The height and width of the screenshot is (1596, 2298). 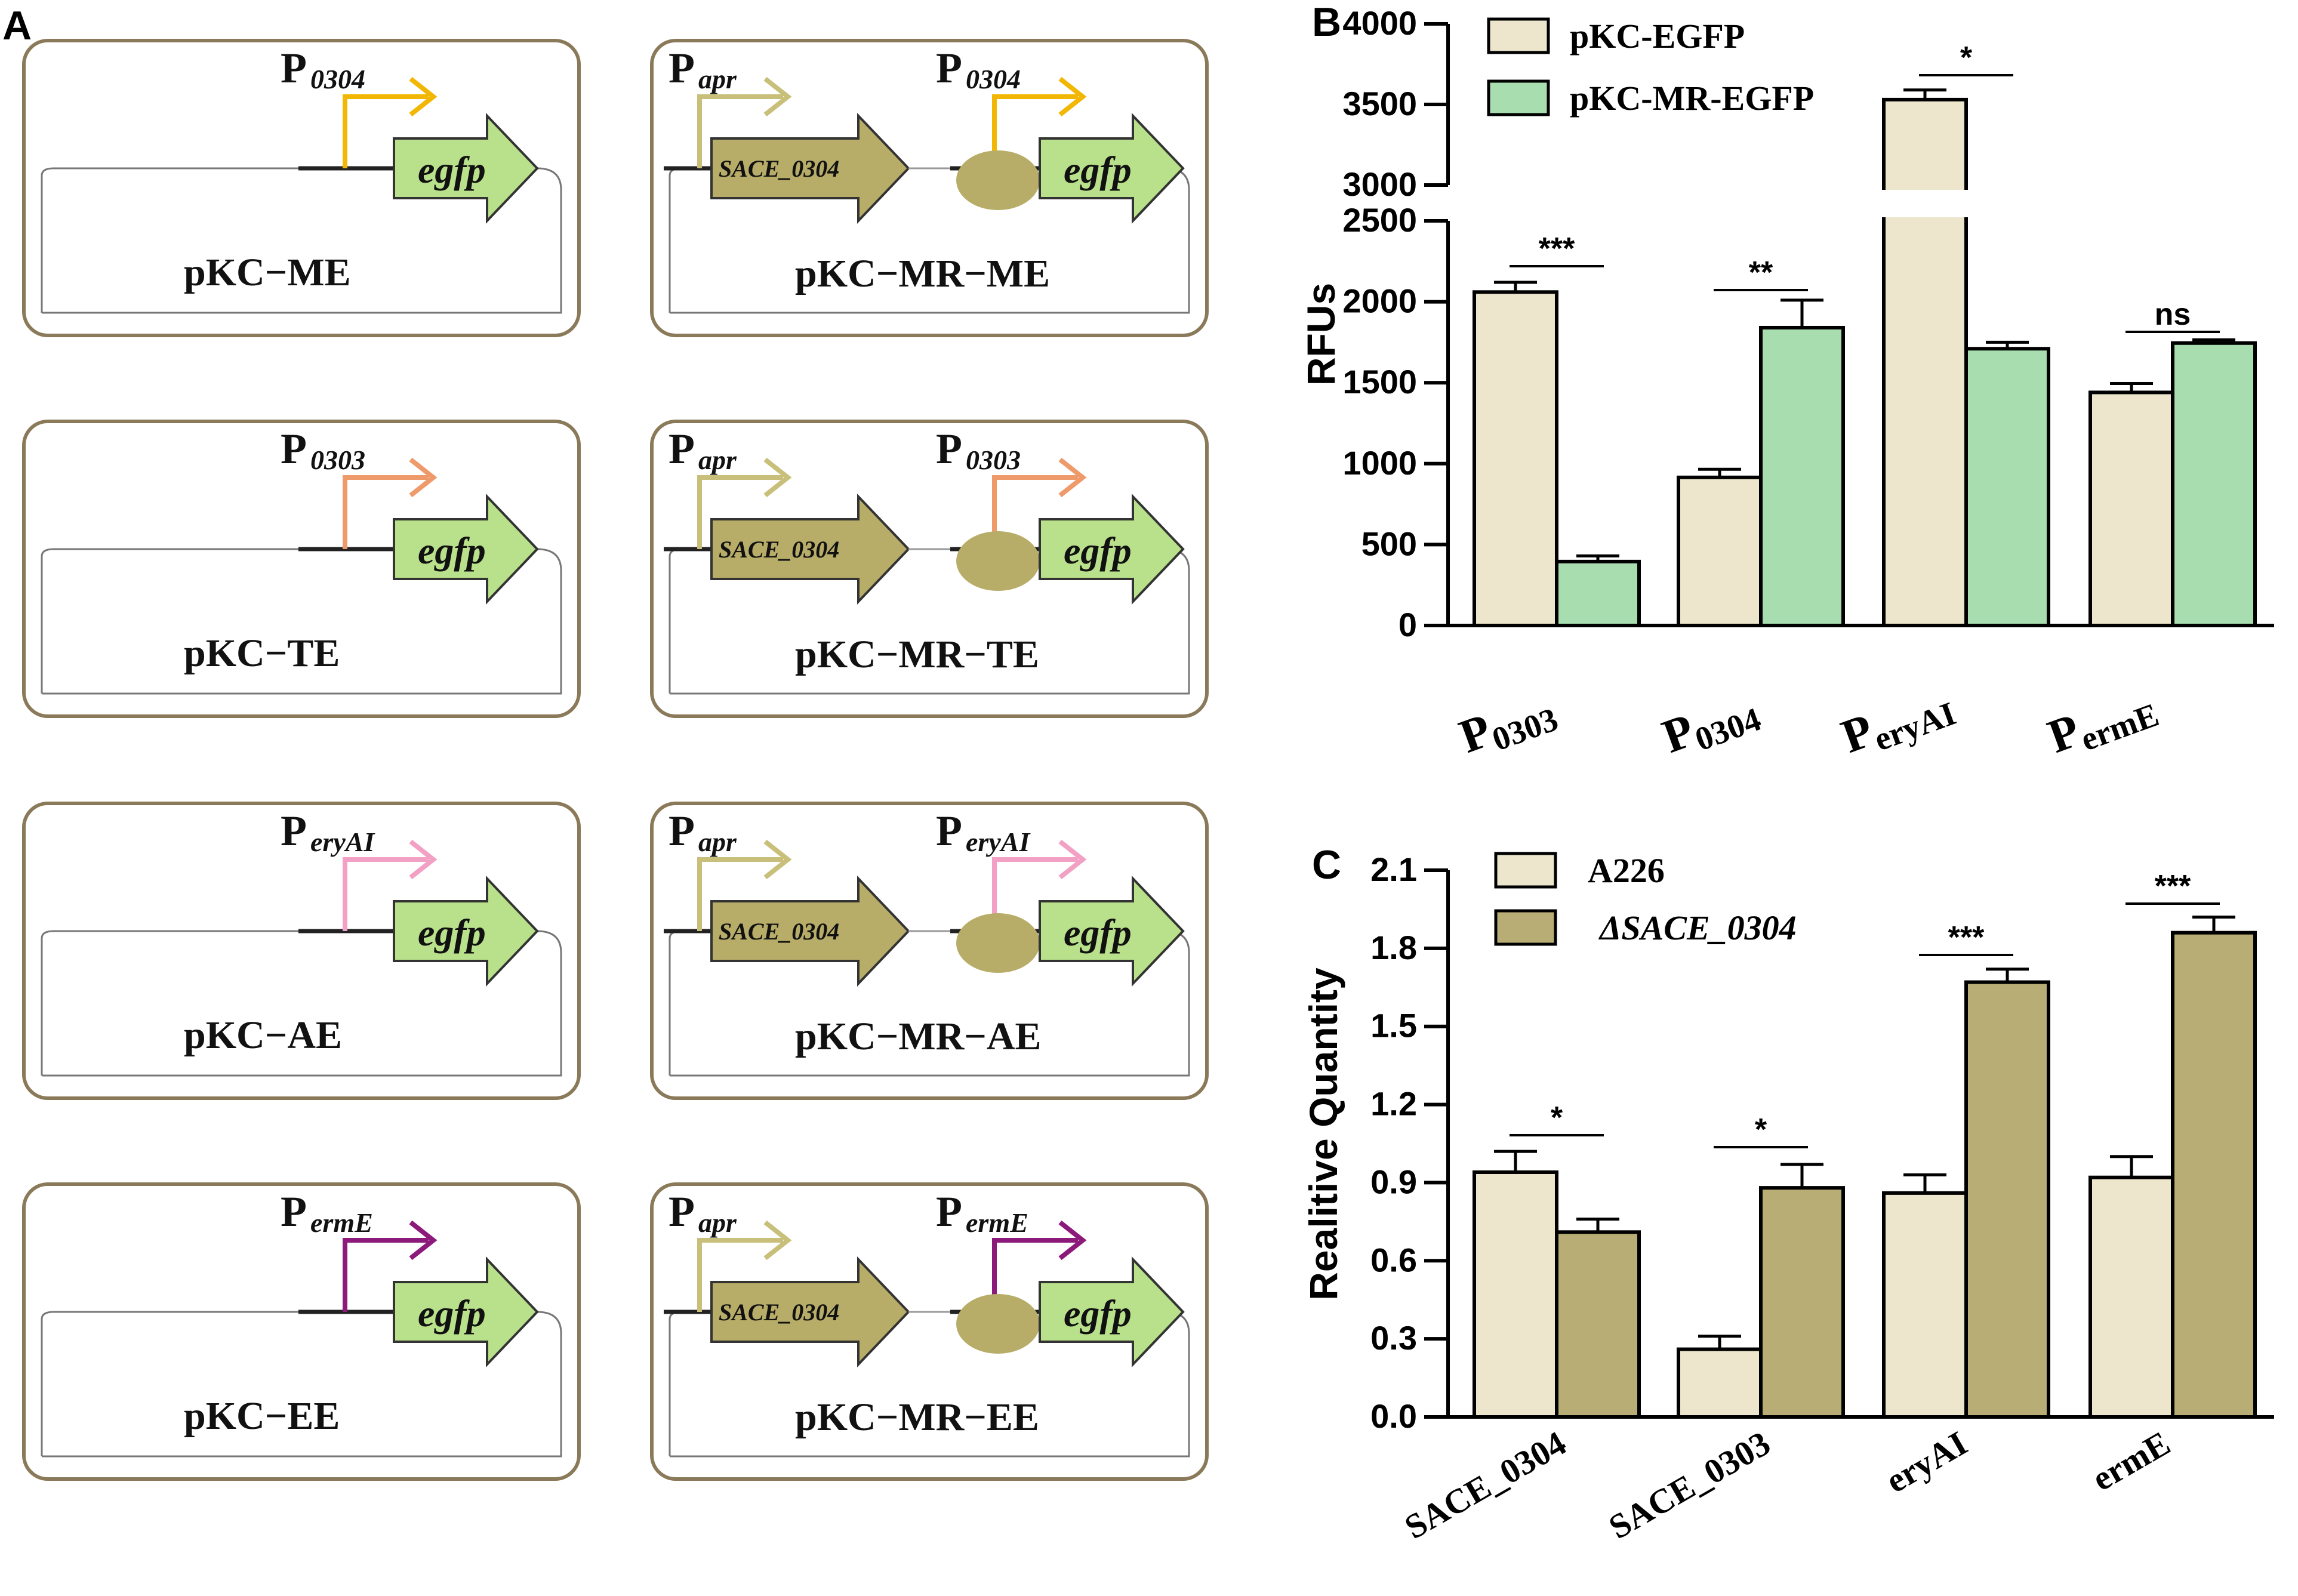 What do you see at coordinates (1728, 730) in the screenshot?
I see `b-x-tick-label-sub: 0304` at bounding box center [1728, 730].